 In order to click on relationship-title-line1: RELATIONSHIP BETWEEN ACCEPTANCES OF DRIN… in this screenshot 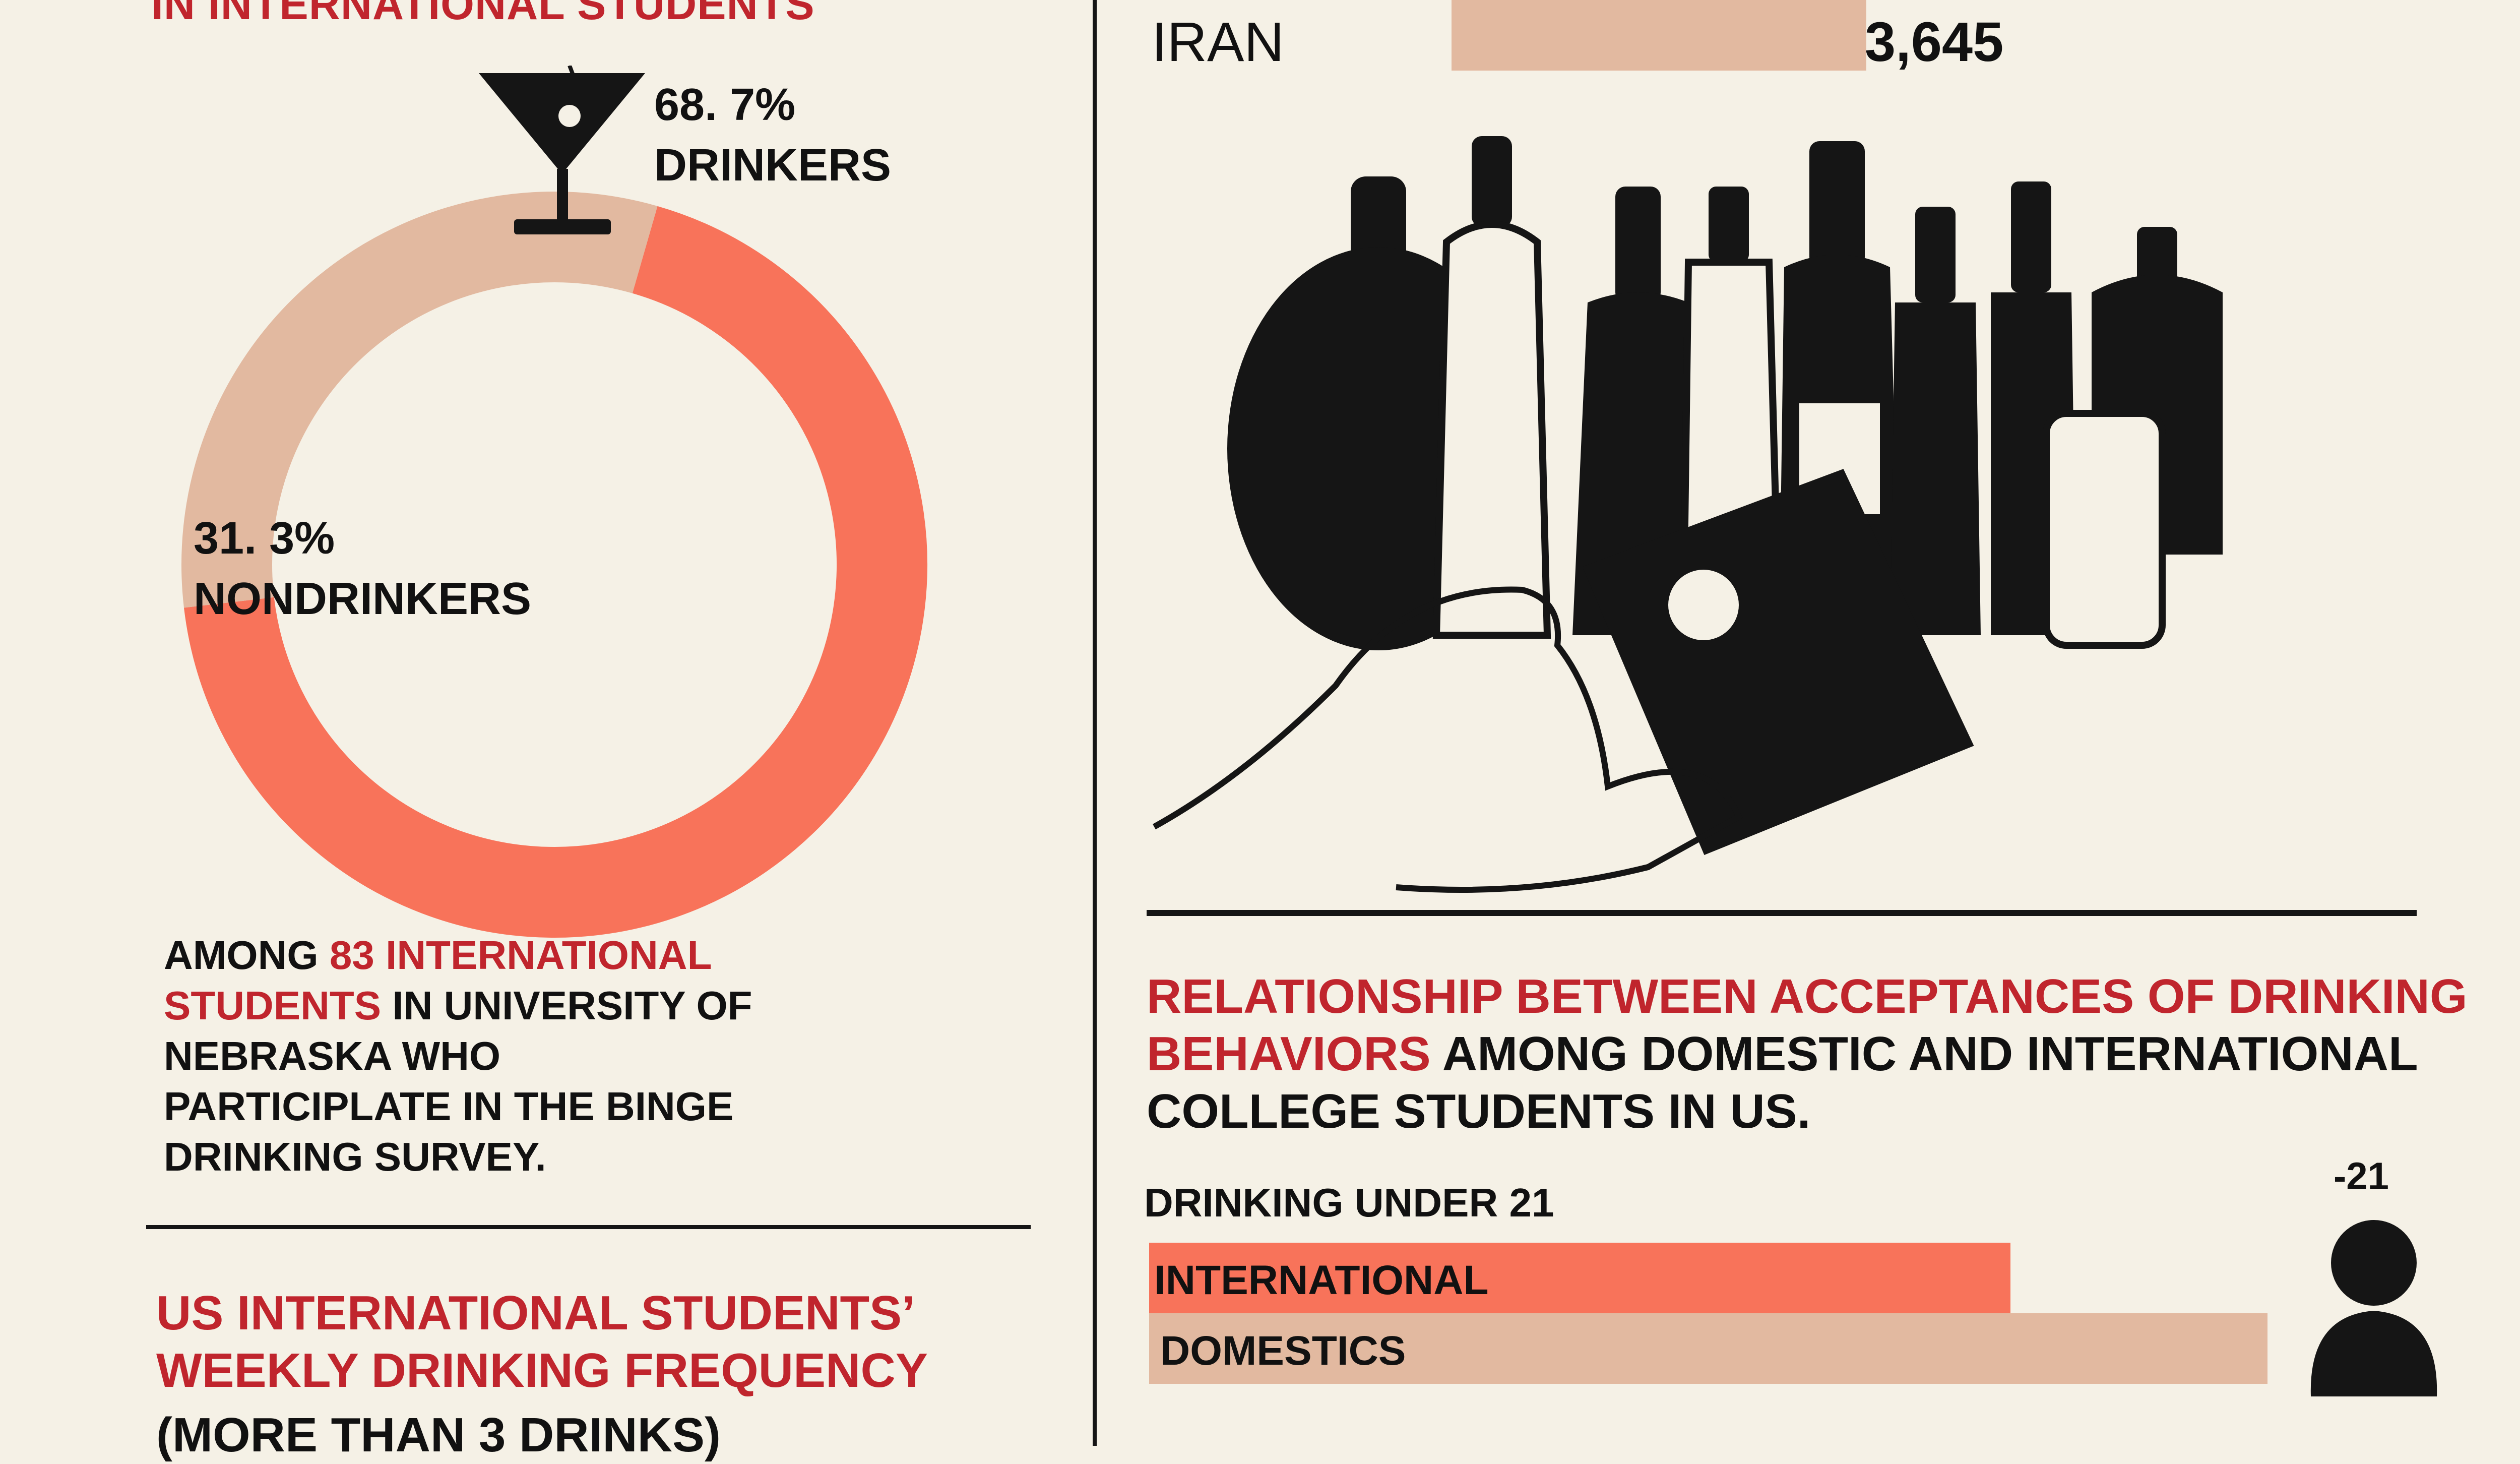, I will do `click(1807, 996)`.